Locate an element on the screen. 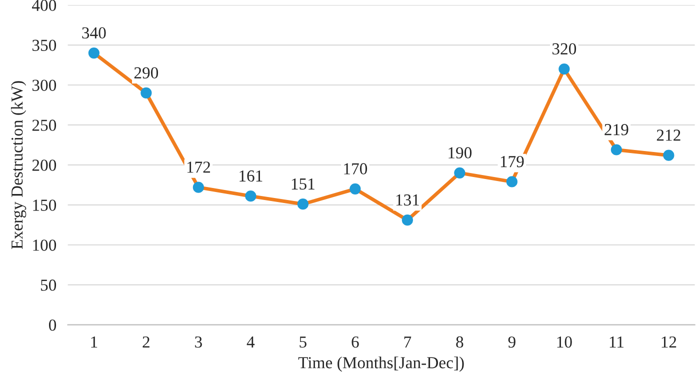 The height and width of the screenshot is (389, 699). data-label: 131 is located at coordinates (407, 200).